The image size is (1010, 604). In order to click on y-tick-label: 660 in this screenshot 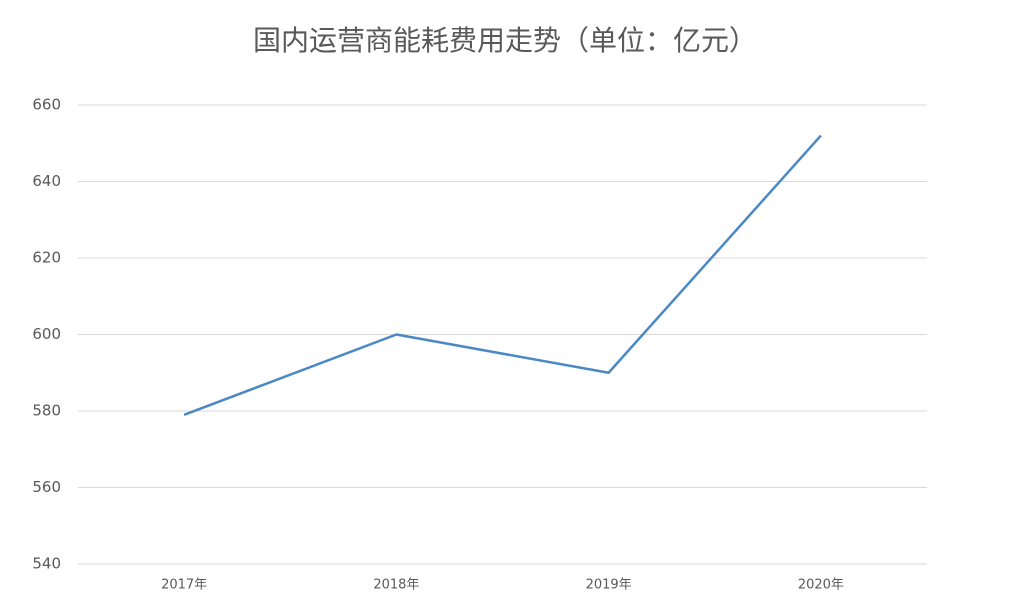, I will do `click(46, 105)`.